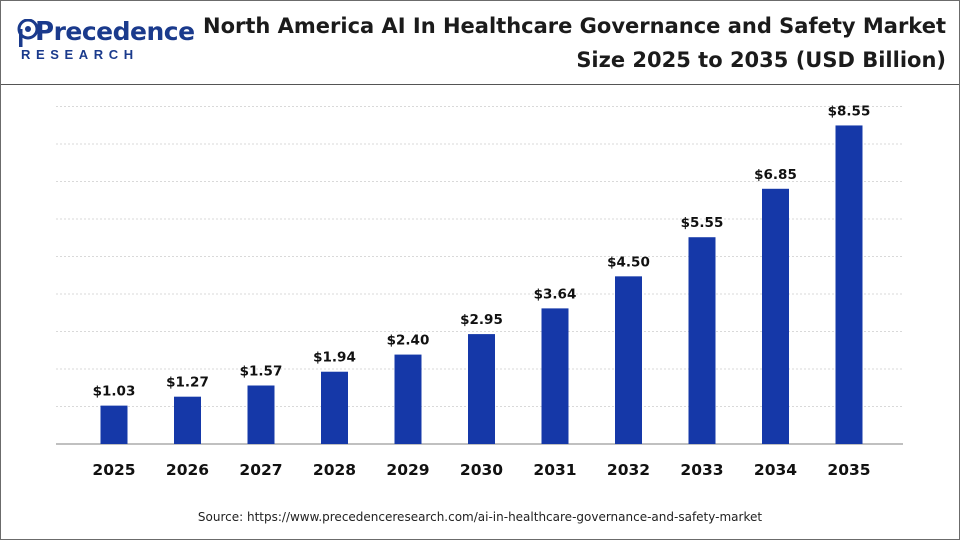 The height and width of the screenshot is (540, 960). Describe the element at coordinates (187, 420) in the screenshot. I see `bar-2026` at that location.